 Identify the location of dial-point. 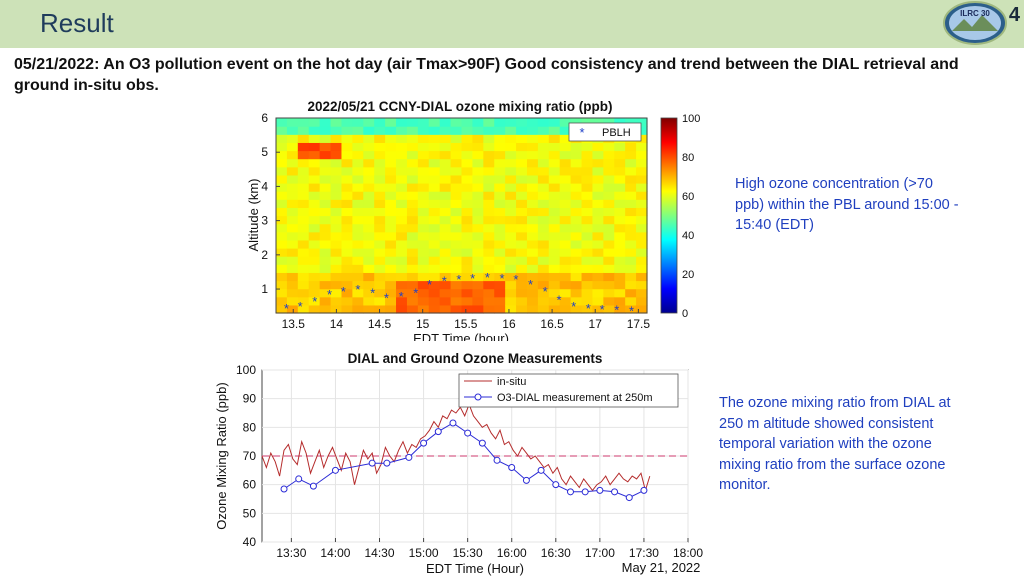
(387, 463).